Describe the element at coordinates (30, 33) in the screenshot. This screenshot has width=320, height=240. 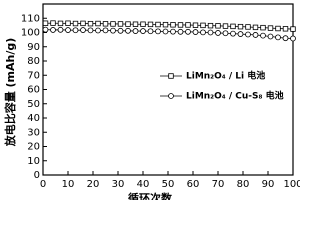
I see `y-tick-label: 100` at that location.